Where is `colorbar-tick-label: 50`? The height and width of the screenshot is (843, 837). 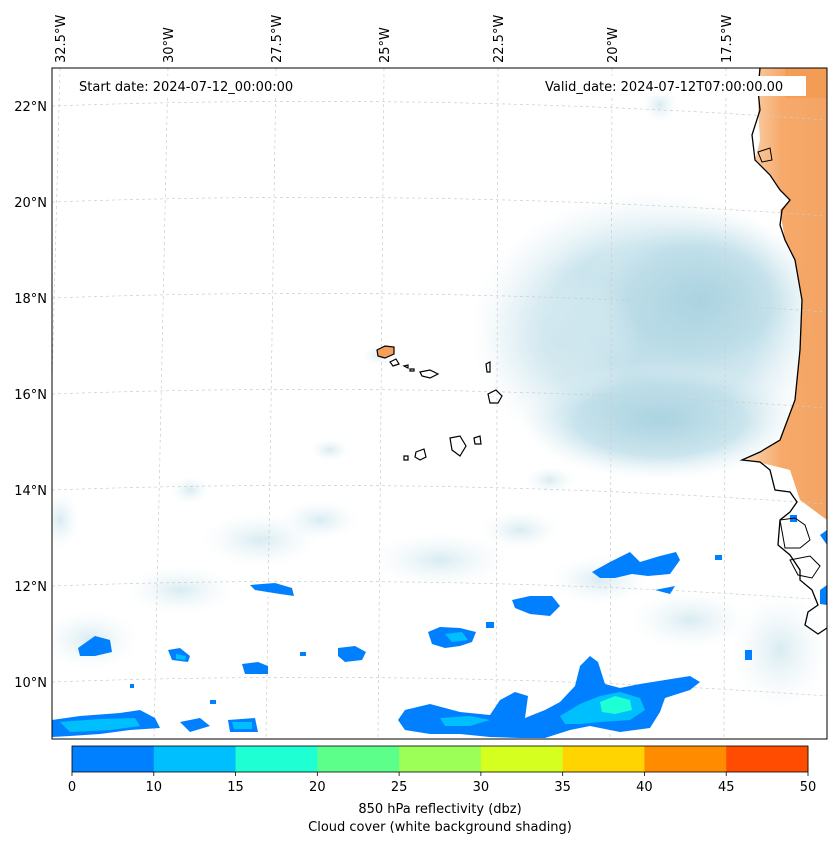 colorbar-tick-label: 50 is located at coordinates (808, 787).